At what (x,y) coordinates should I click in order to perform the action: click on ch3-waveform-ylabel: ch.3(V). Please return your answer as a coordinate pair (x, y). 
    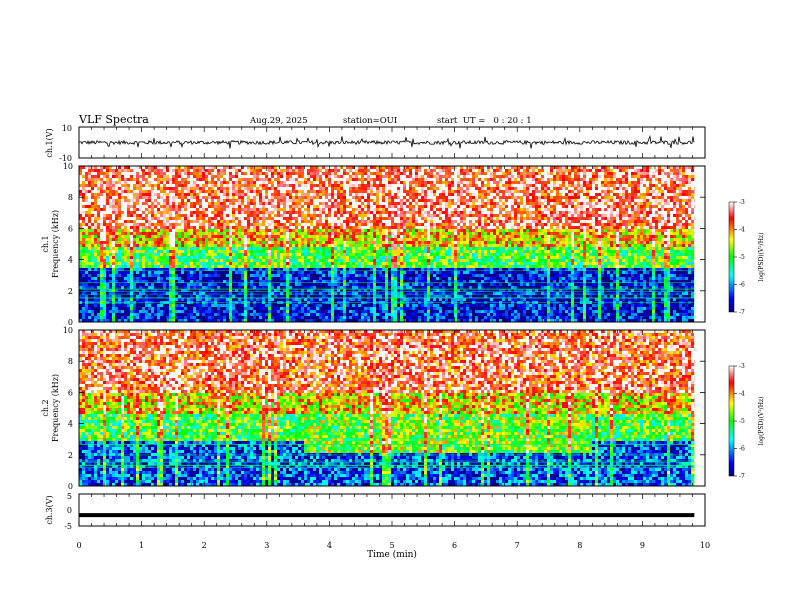
    Looking at the image, I should click on (49, 509).